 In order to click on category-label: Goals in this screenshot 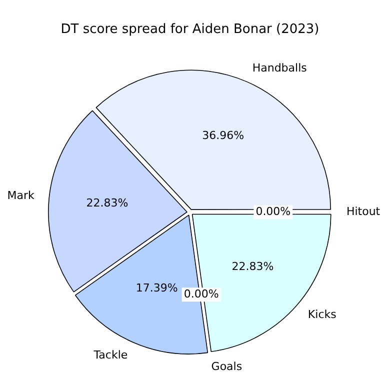, I will do `click(226, 367)`.